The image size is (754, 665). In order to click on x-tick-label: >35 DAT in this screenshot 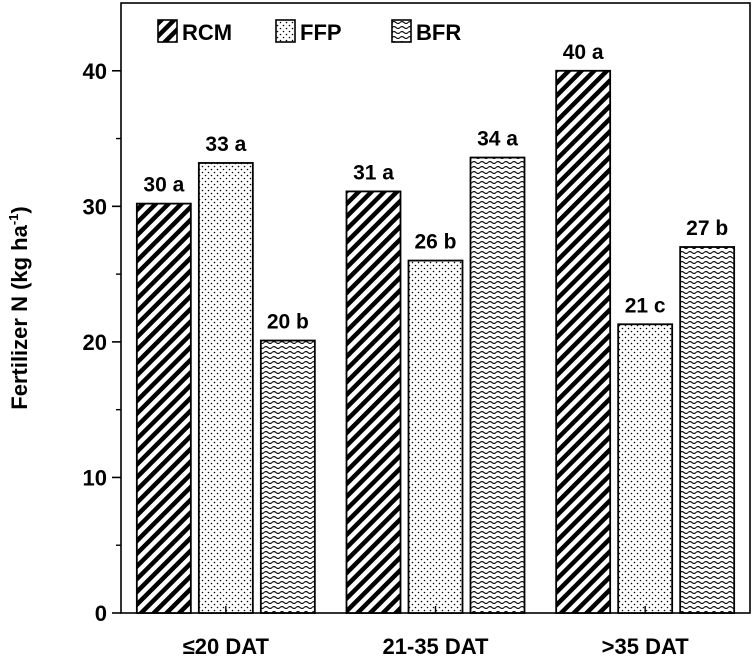, I will do `click(646, 646)`.